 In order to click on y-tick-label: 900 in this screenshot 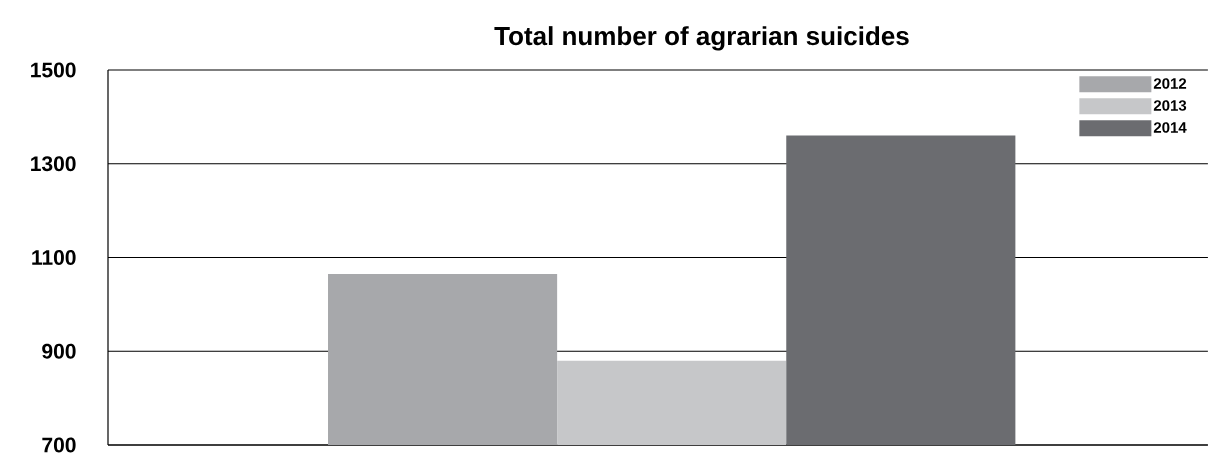, I will do `click(59, 351)`.